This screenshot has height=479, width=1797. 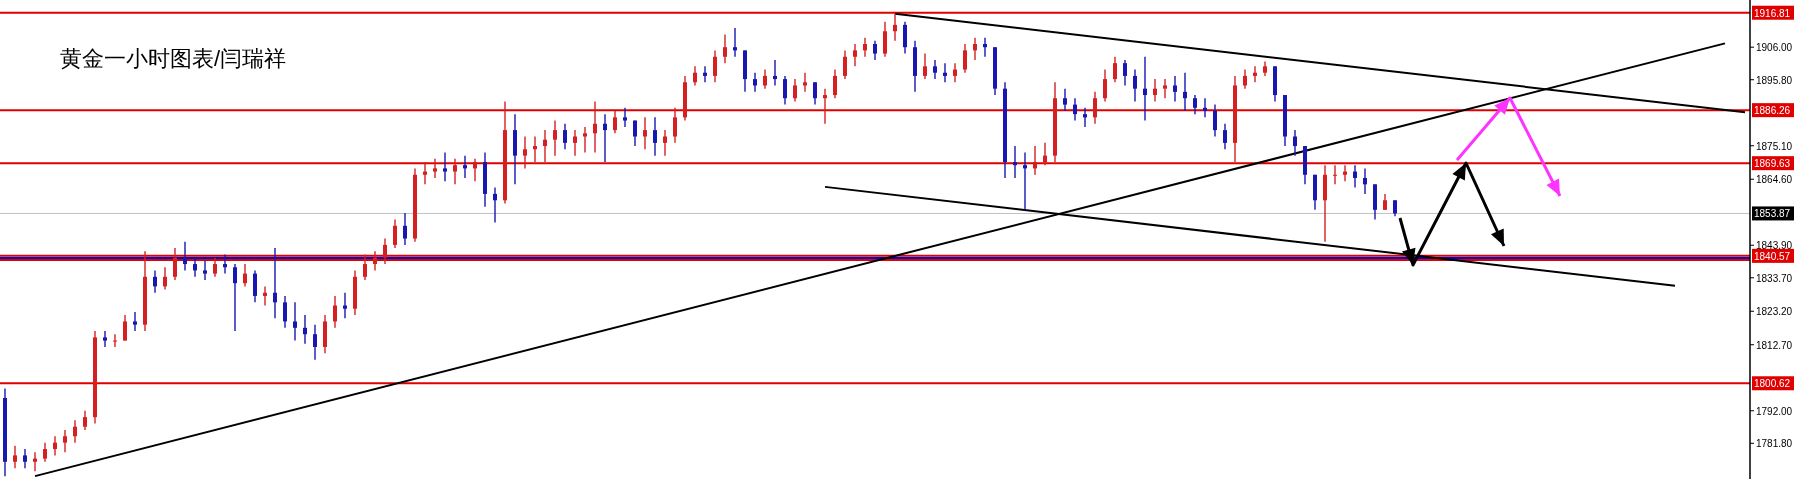 I want to click on ref-line-label: 1800.62, so click(x=1772, y=384).